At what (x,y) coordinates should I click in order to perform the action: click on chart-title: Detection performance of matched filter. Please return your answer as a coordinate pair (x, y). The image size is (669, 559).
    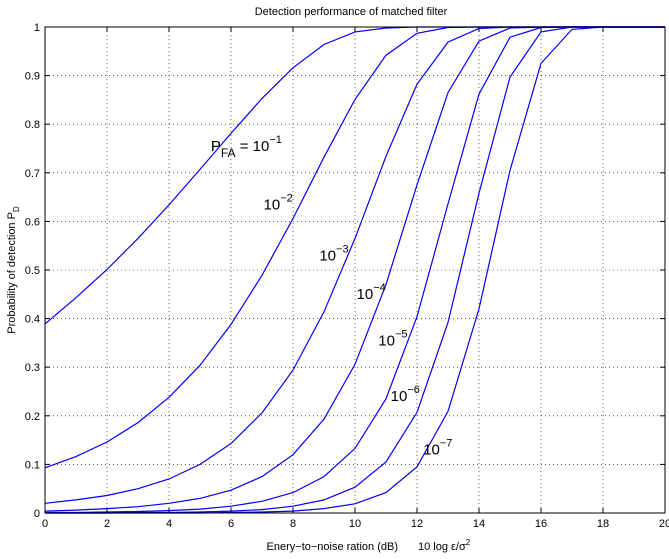
    Looking at the image, I should click on (351, 12).